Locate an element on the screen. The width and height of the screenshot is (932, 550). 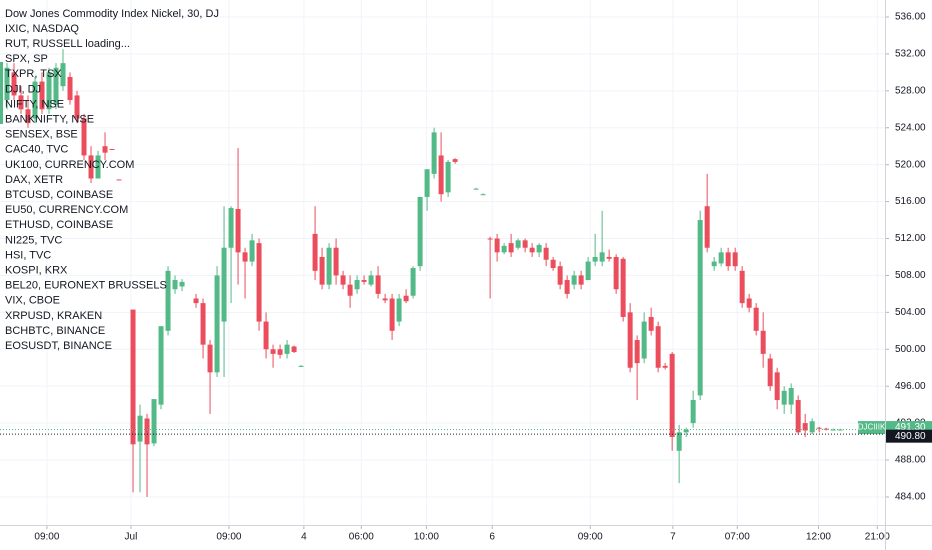
y-tick-label: 508.00 is located at coordinates (910, 275).